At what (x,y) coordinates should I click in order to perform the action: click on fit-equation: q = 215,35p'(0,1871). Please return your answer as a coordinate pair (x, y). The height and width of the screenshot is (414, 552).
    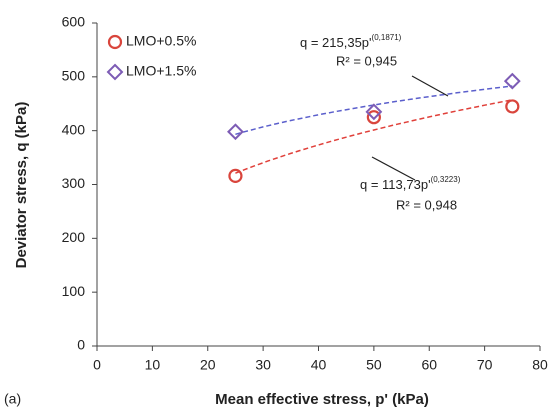
    Looking at the image, I should click on (351, 41).